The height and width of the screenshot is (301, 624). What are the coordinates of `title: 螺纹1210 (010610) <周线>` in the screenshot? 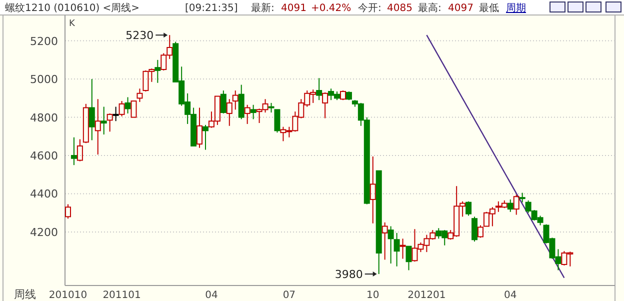 It's located at (72, 8).